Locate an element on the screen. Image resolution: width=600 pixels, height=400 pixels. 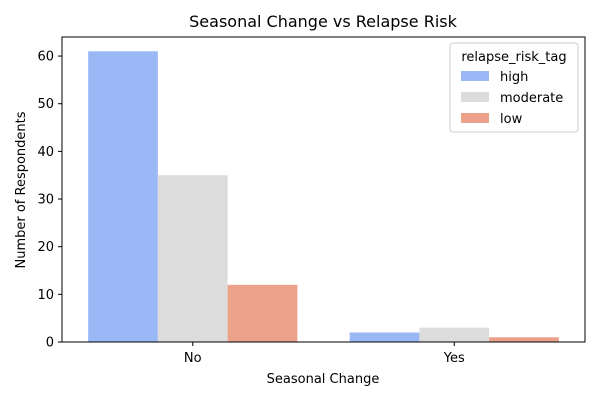
y-axis: 0 10 20 30 40 50 60 is located at coordinates (49, 200).